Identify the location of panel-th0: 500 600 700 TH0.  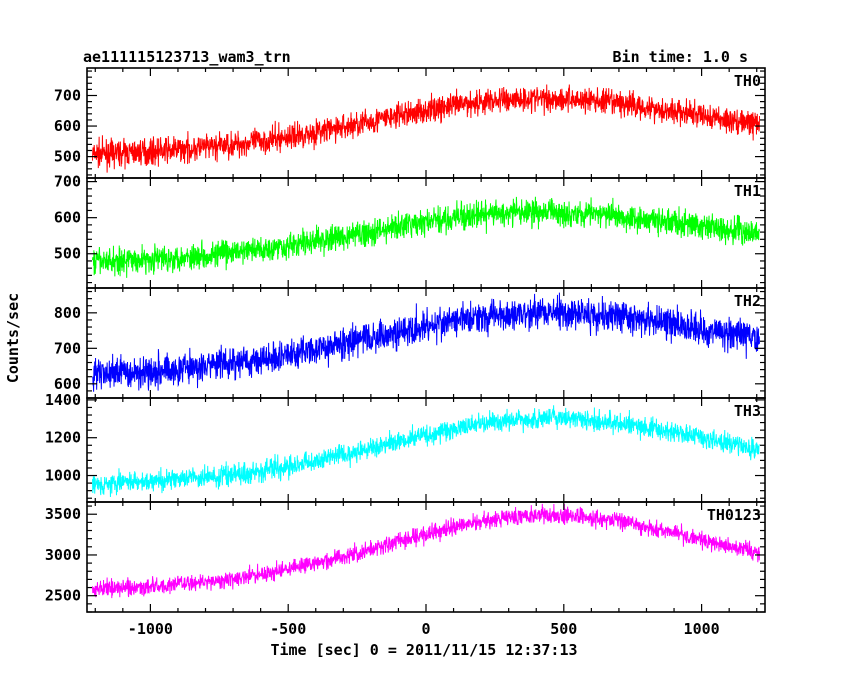
(410, 123).